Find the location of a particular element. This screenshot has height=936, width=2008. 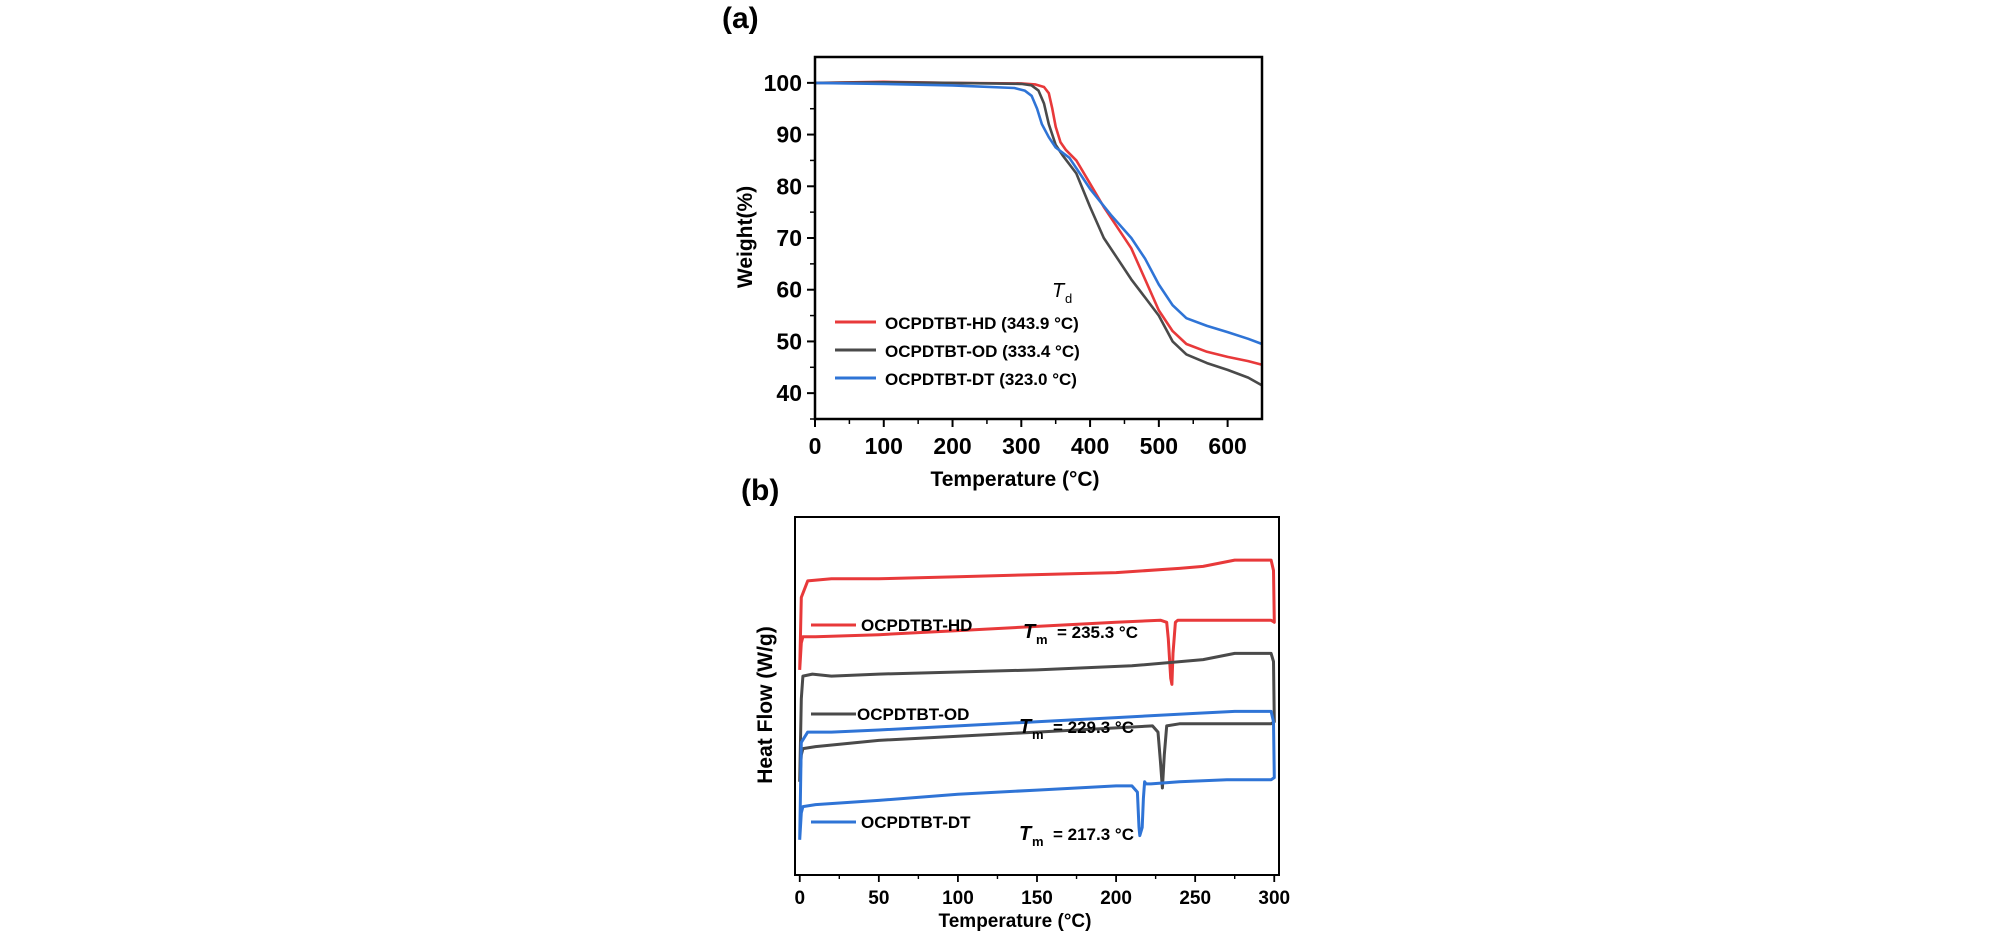

dsc-curve-ocpdtbt-dt is located at coordinates (1037, 774).